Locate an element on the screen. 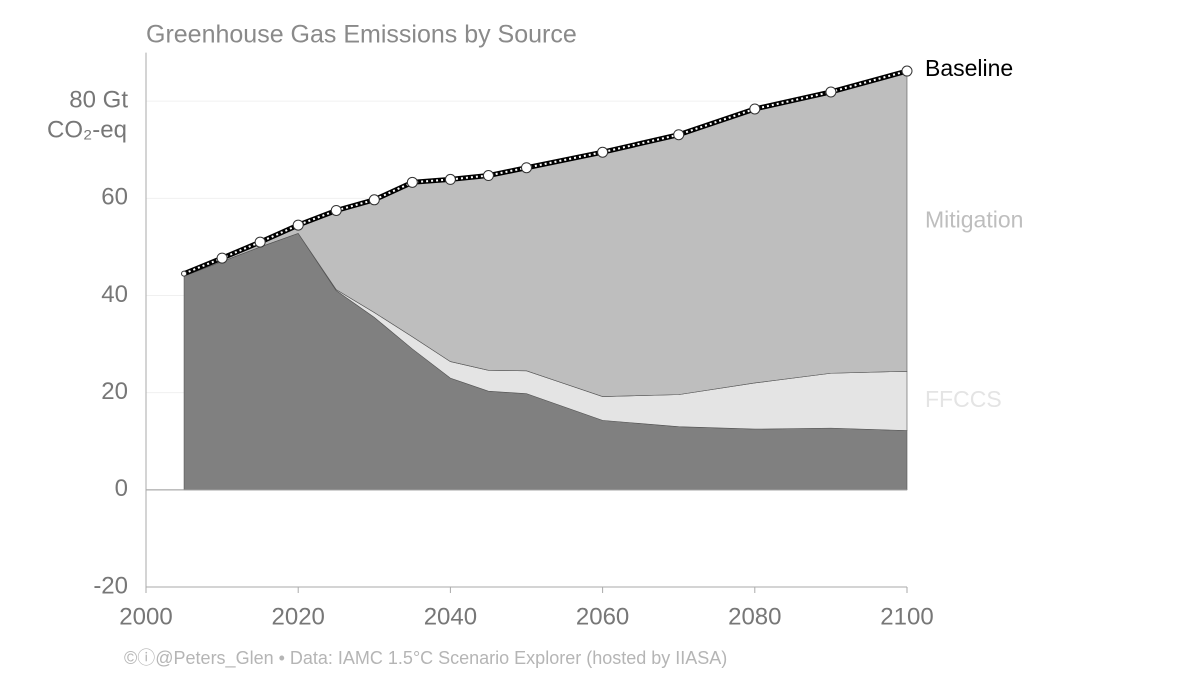  series-label: FFCCS is located at coordinates (963, 399).